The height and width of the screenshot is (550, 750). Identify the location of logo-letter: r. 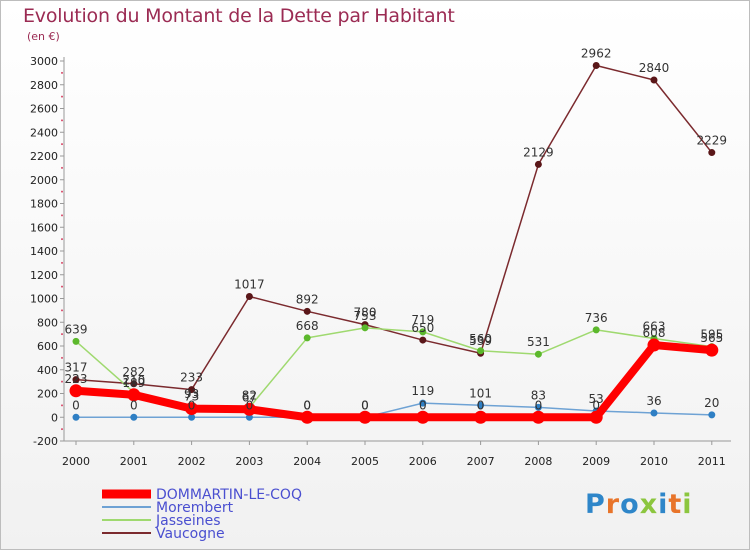
(613, 504).